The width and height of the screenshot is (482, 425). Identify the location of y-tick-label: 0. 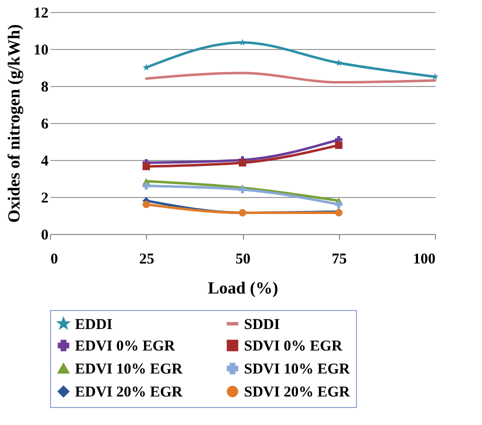
(44, 236).